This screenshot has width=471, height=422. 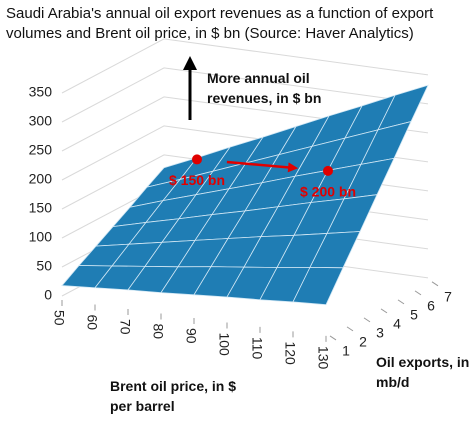 What do you see at coordinates (125, 327) in the screenshot?
I see `x-tick-label: 70` at bounding box center [125, 327].